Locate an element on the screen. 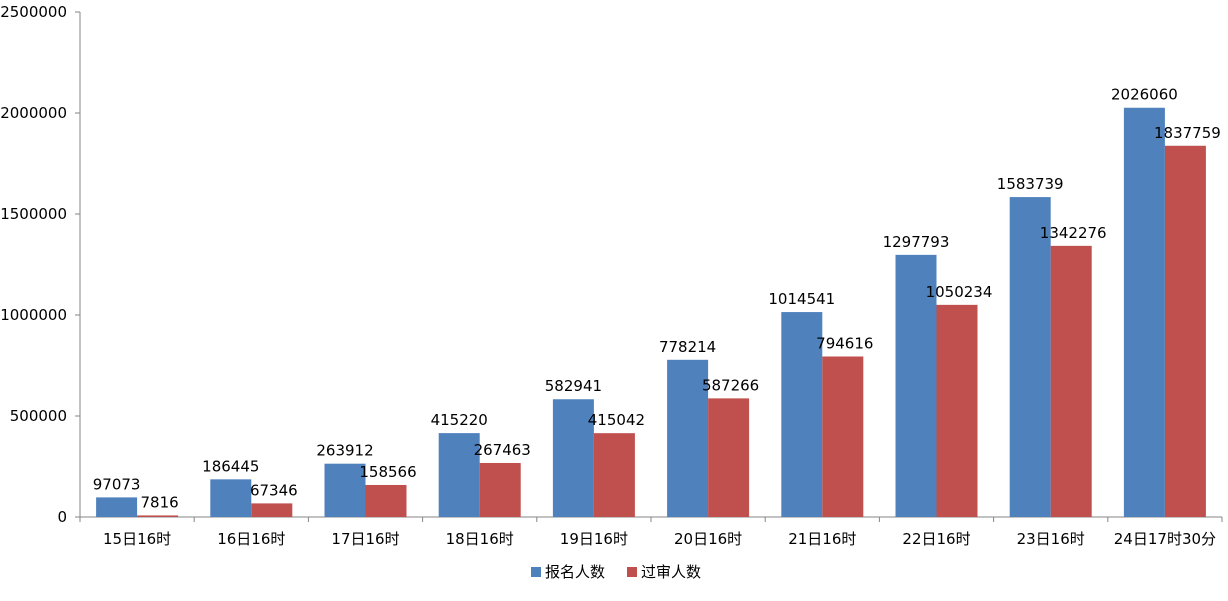 This screenshot has height=601, width=1228. data-label: 2026060 is located at coordinates (1144, 95).